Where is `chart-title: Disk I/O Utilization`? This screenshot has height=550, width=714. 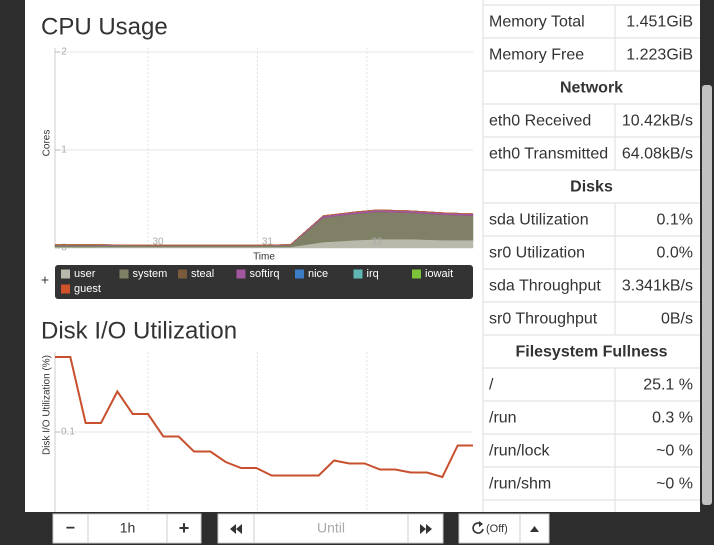
chart-title: Disk I/O Utilization is located at coordinates (139, 330).